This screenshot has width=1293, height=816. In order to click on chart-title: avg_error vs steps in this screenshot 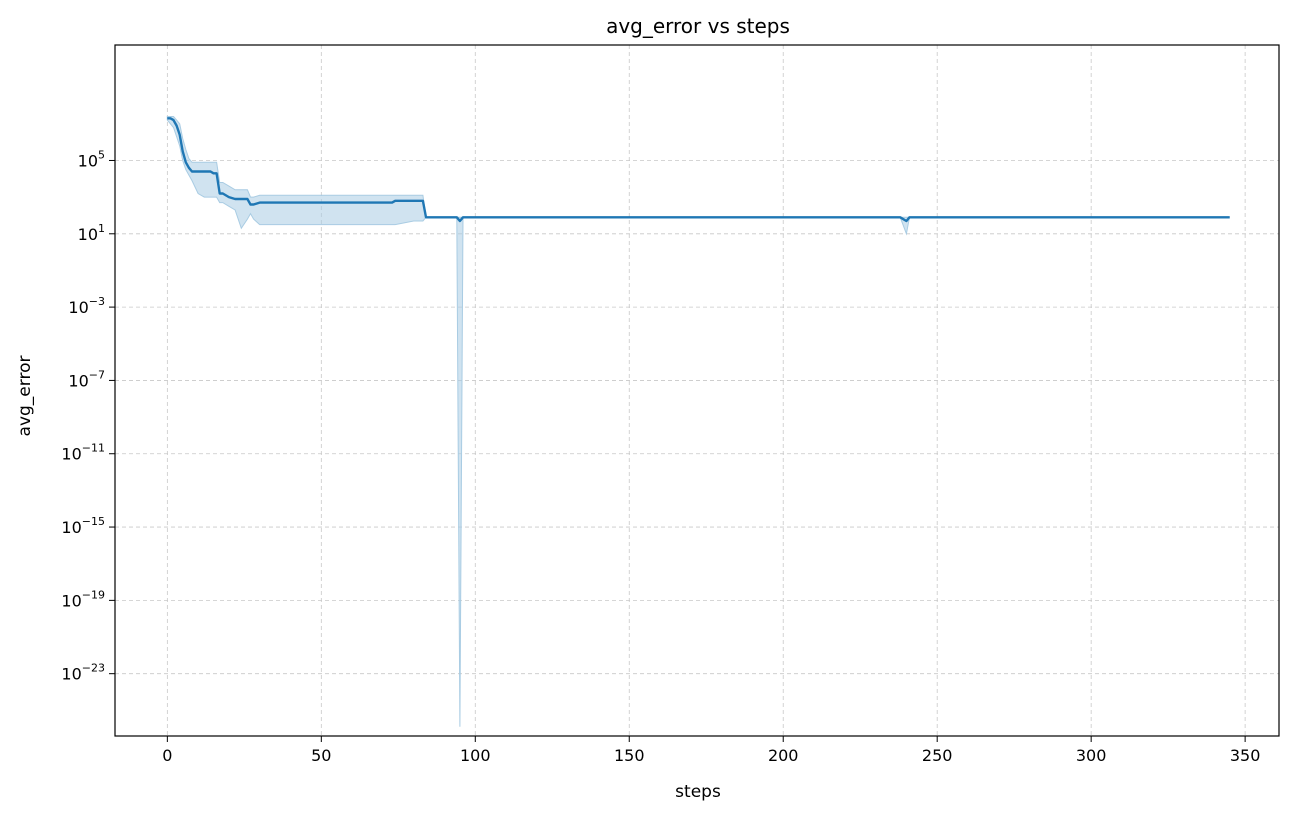, I will do `click(698, 26)`.